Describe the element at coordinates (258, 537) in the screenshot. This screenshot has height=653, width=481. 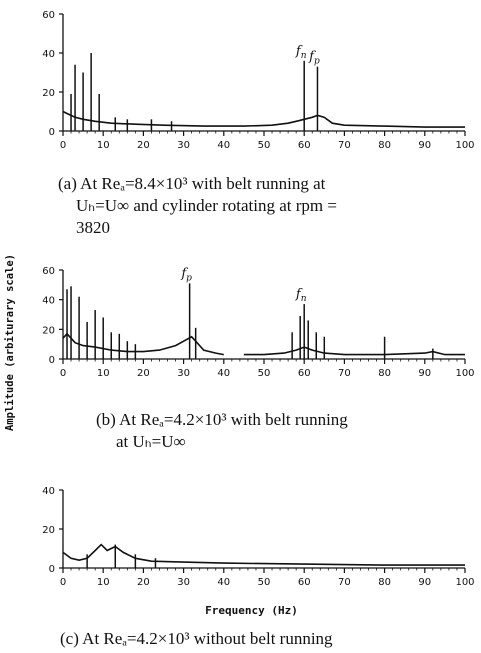
I see `panel-c-chart: 0 20 40 0 10 20 30 40 50 60 70 80 90 100` at that location.